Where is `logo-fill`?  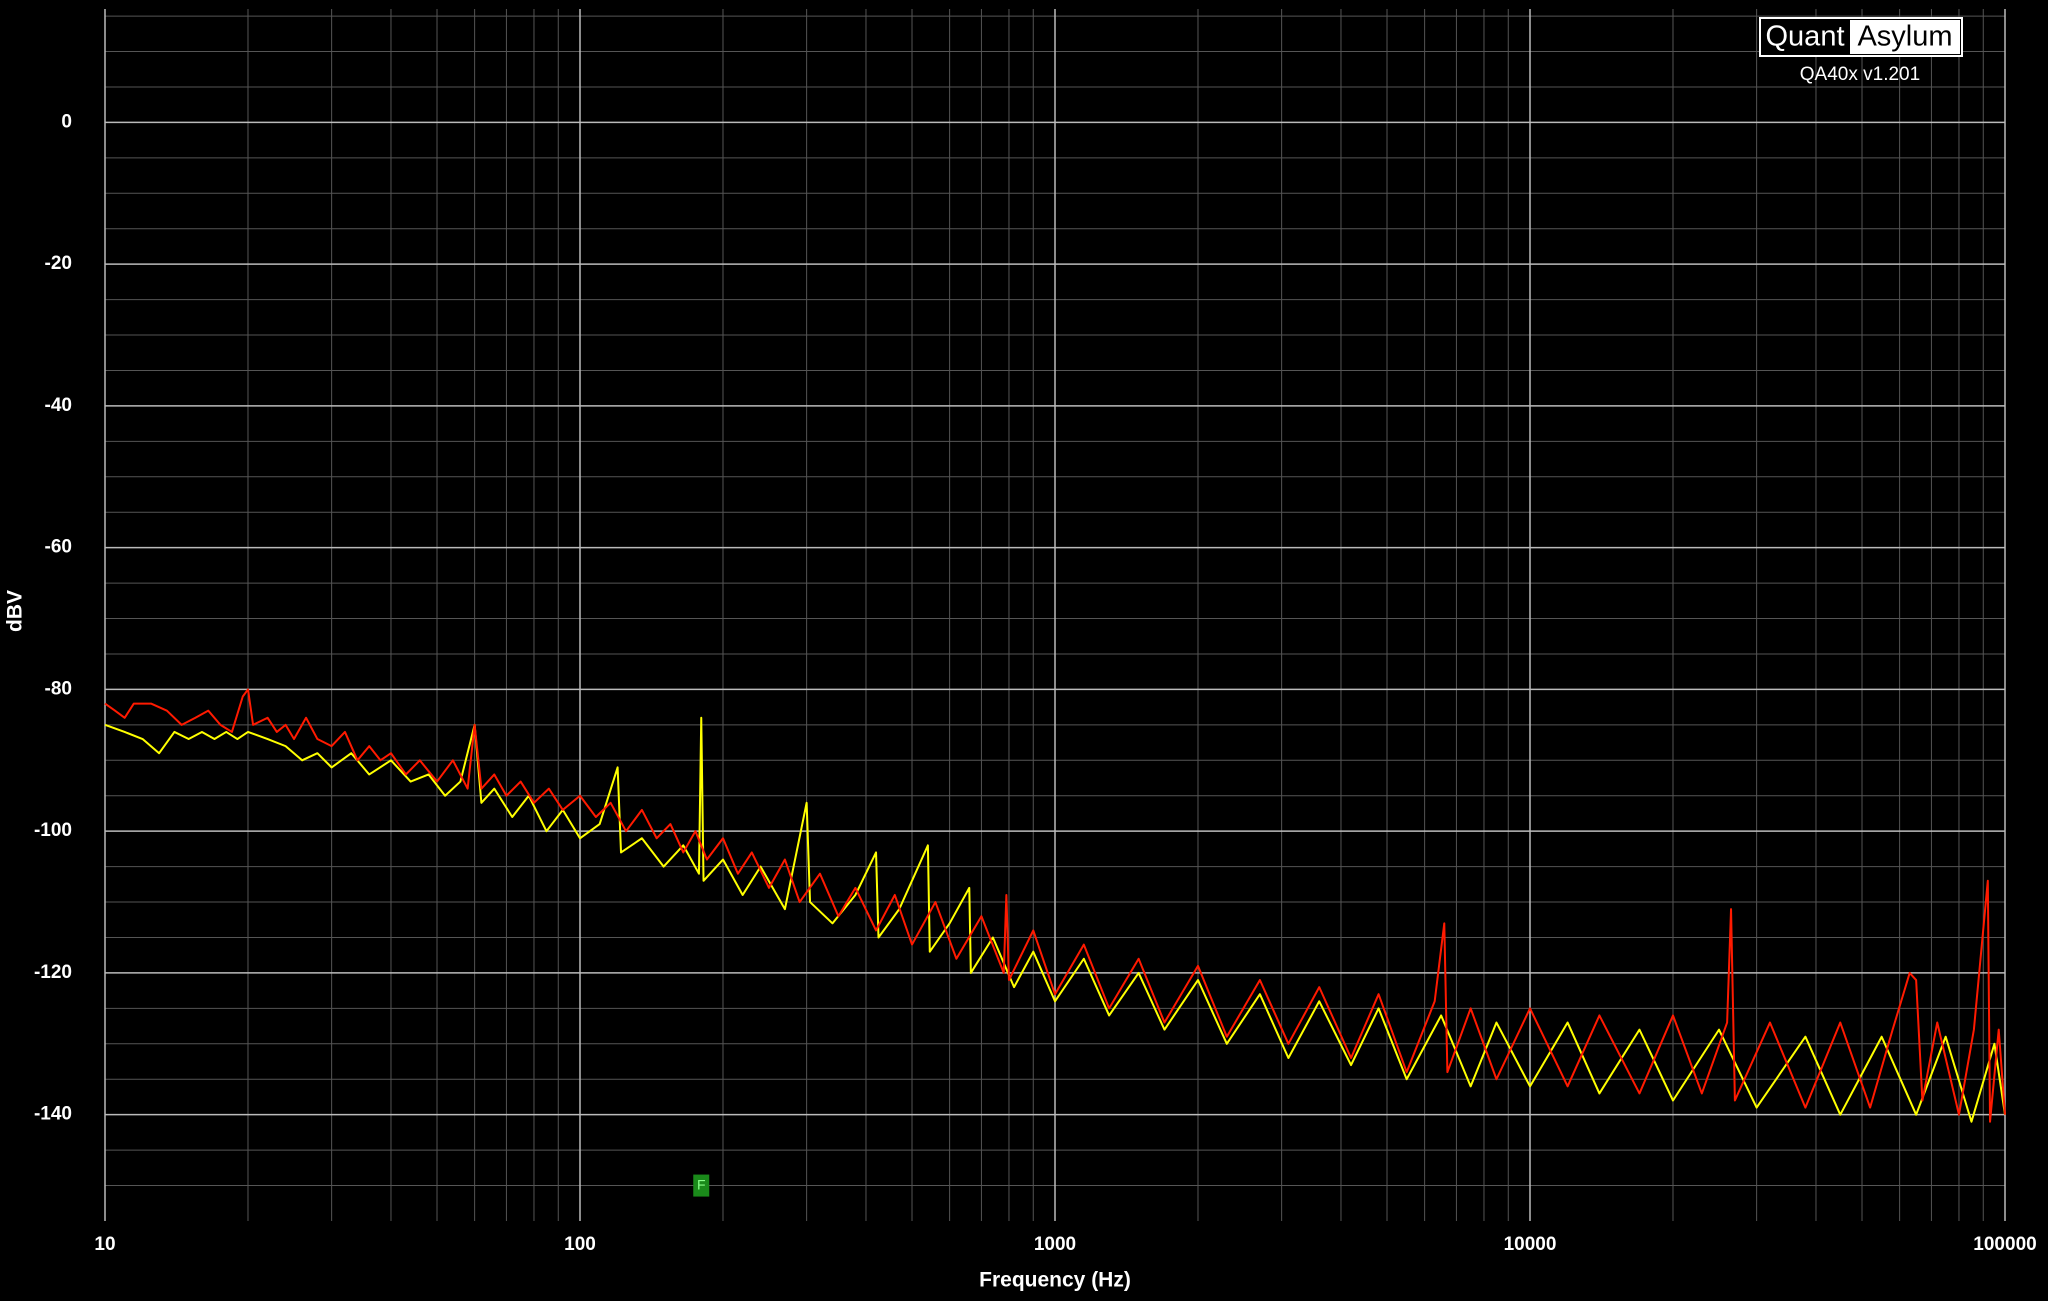 logo-fill is located at coordinates (1905, 37).